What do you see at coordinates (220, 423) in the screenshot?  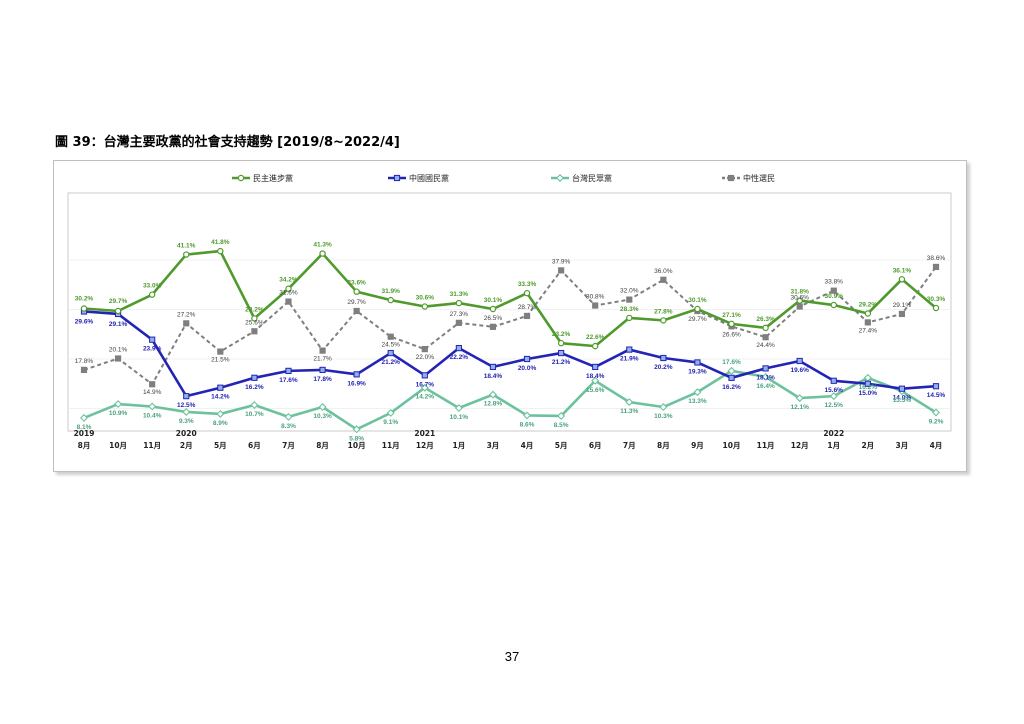 I see `data-label-s2-4: 8.9%` at bounding box center [220, 423].